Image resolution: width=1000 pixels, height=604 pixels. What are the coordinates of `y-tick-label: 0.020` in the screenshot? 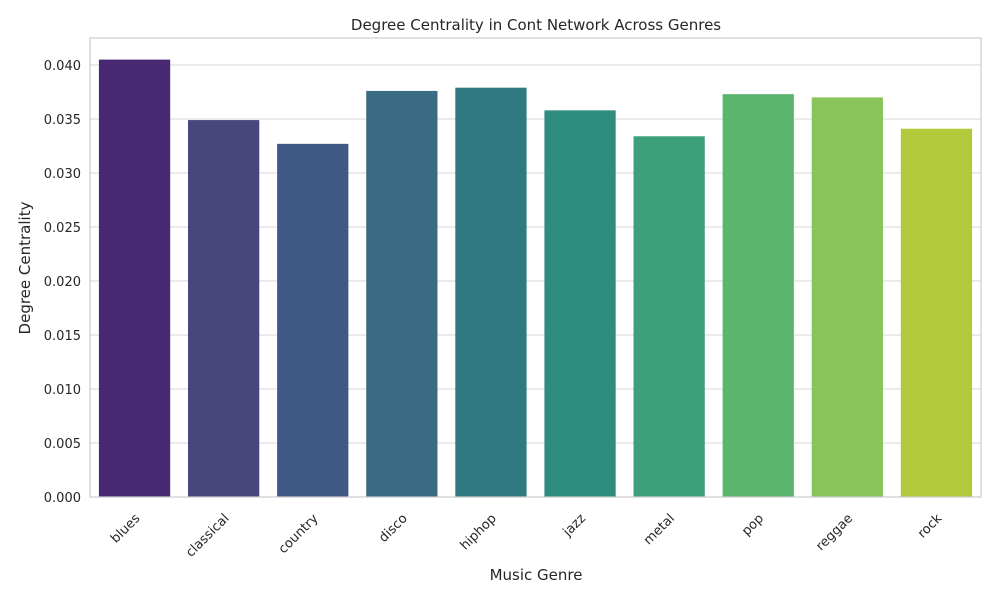 It's located at (62, 282).